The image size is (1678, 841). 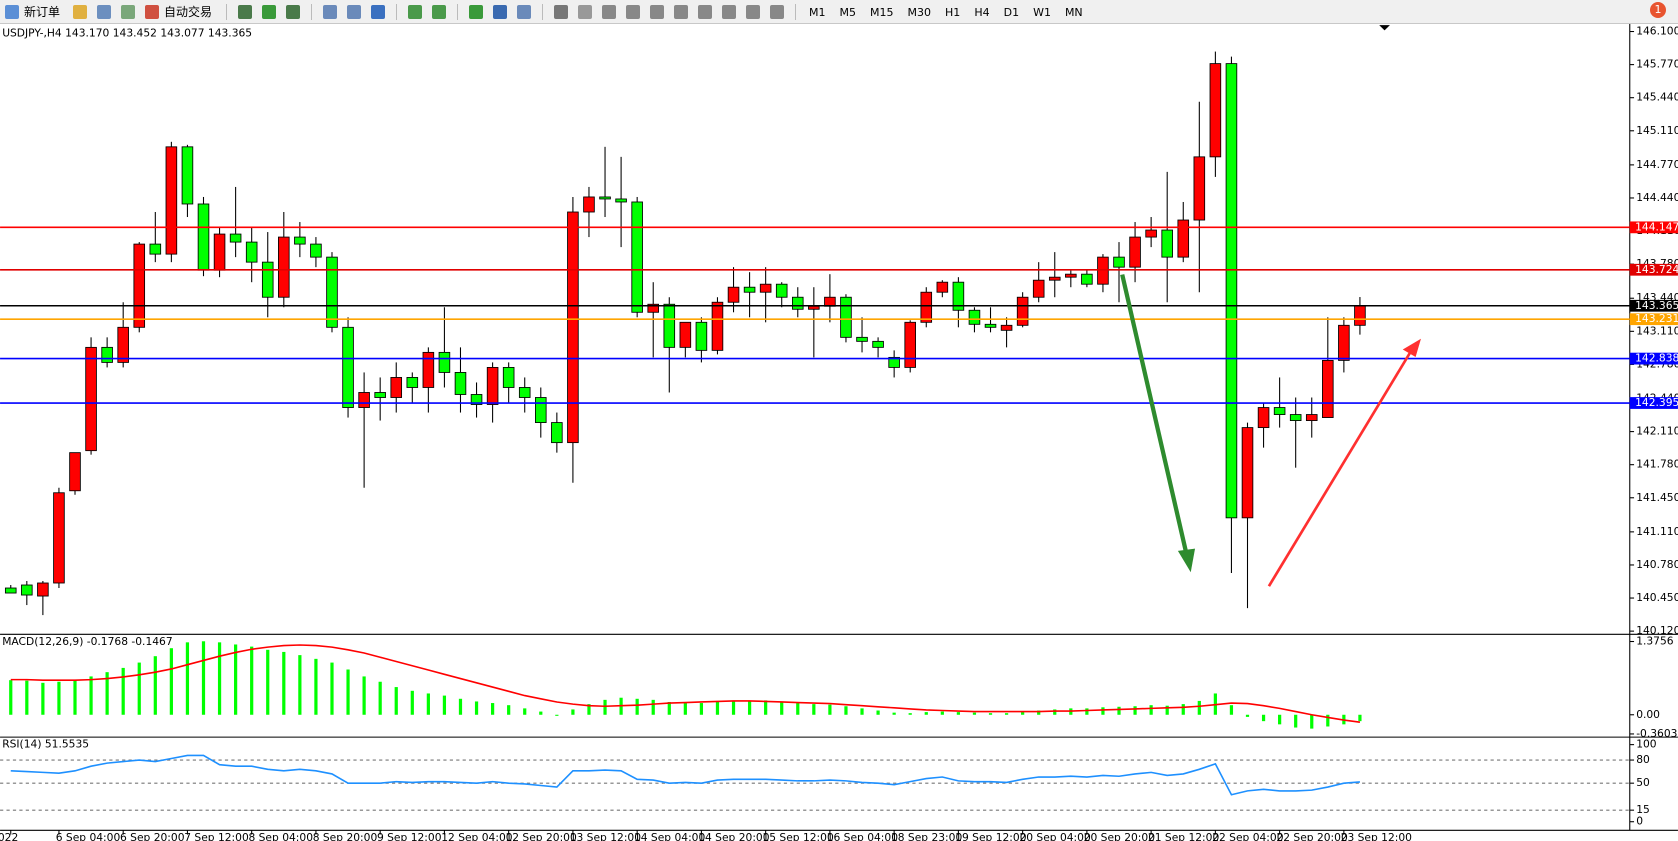 What do you see at coordinates (1120, 836) in the screenshot?
I see `x-tick-label: 20 Sep 20:00` at bounding box center [1120, 836].